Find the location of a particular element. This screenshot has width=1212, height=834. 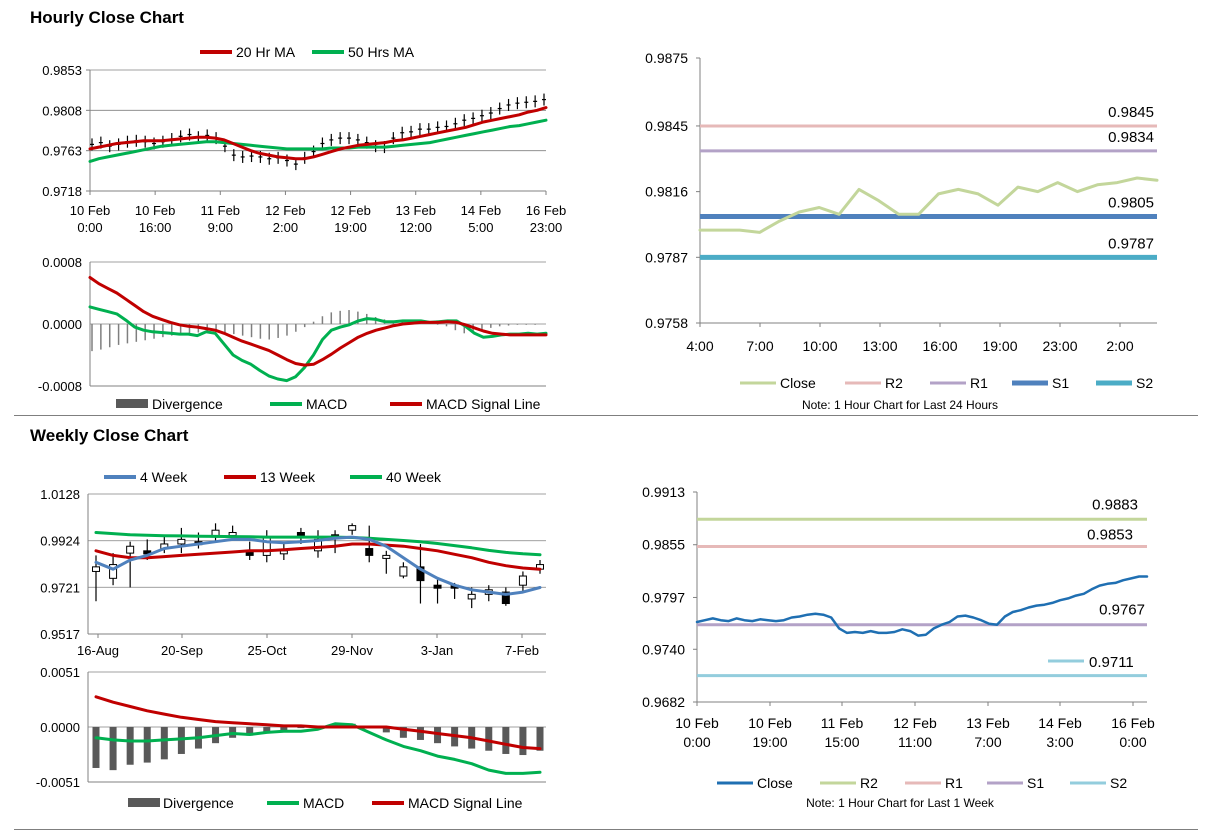

hourly-levels-ytick-label: 0.9758 is located at coordinates (666, 323).